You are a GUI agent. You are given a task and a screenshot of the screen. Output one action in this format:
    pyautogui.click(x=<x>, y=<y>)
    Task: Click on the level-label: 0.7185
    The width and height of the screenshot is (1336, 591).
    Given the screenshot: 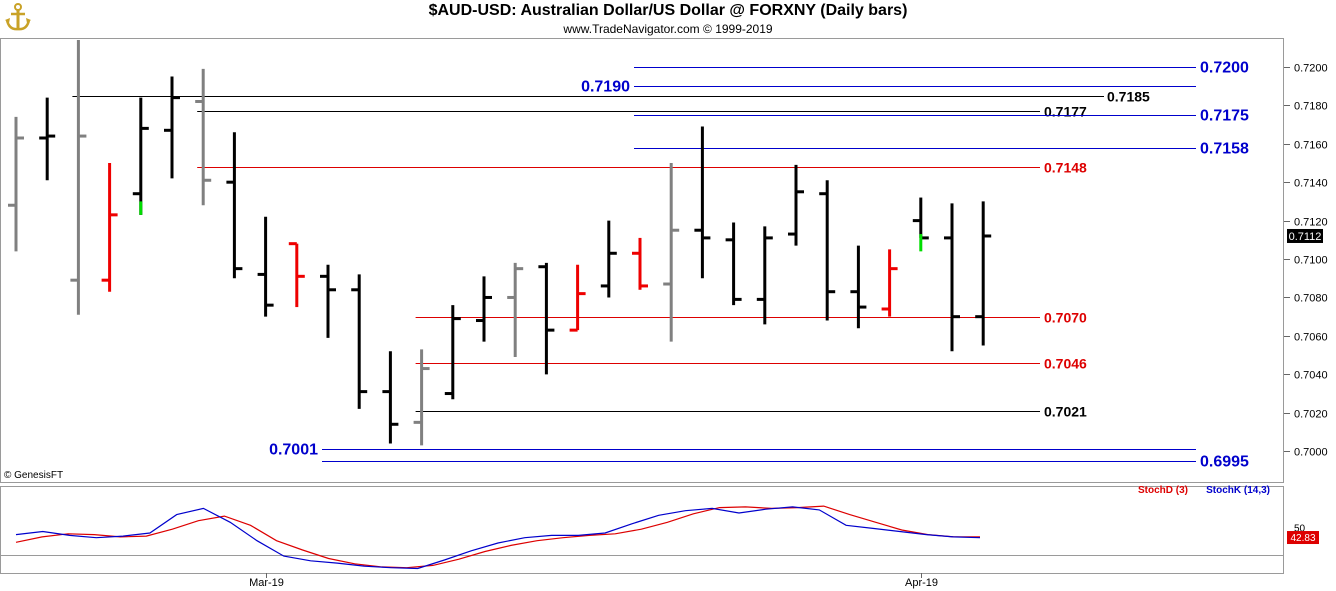 What is the action you would take?
    pyautogui.click(x=1128, y=97)
    